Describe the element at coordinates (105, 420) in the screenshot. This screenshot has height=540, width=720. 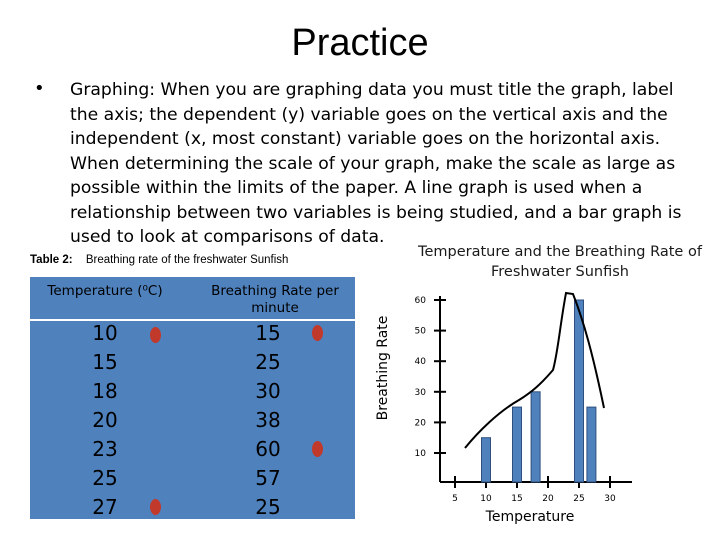
I see `temp-cell: 20` at that location.